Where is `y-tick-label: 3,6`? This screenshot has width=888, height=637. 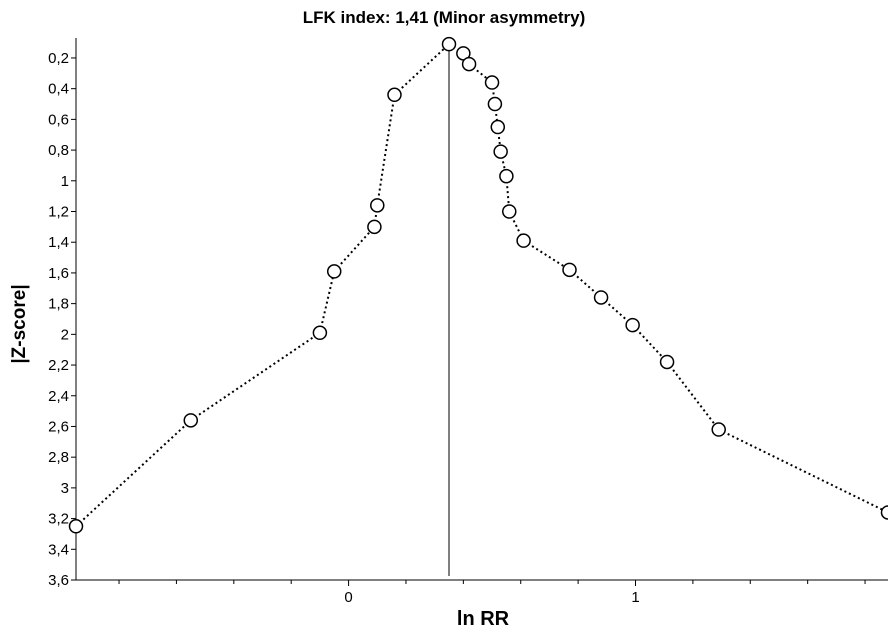
y-tick-label: 3,6 is located at coordinates (58, 580).